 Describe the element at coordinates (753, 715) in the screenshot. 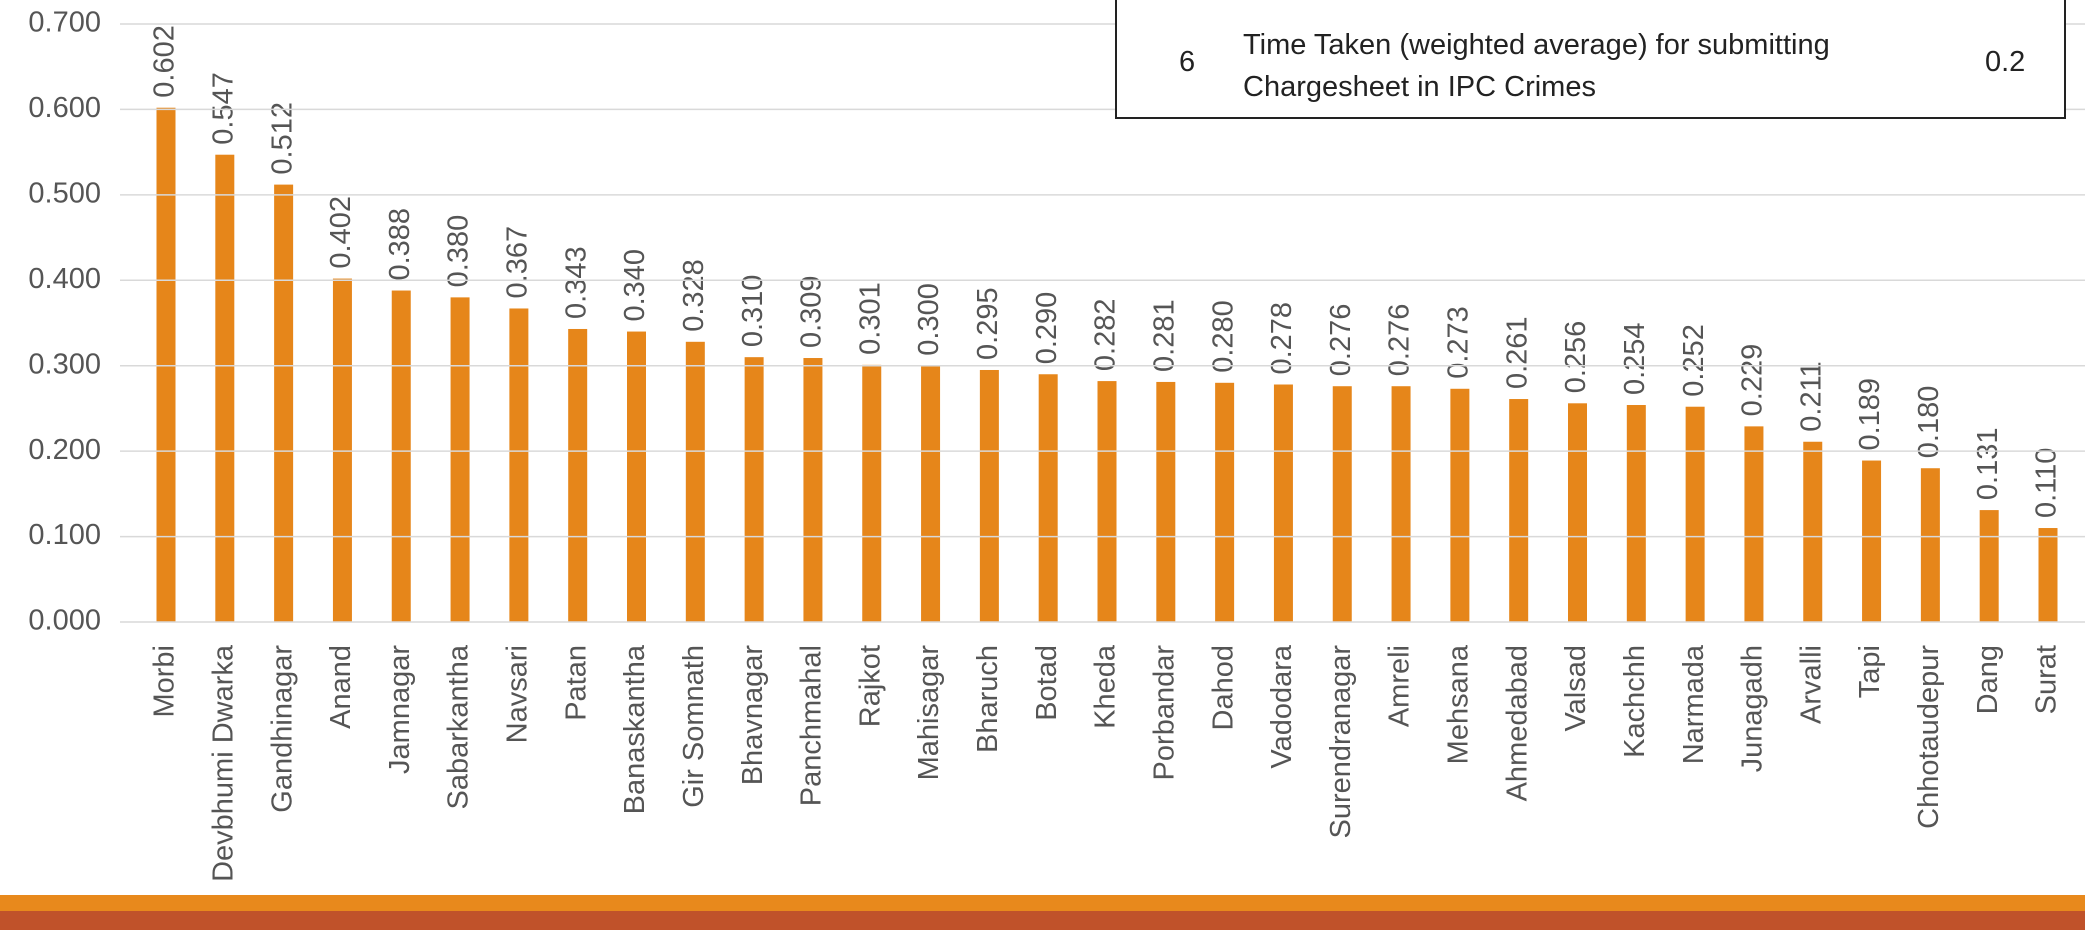

I see `x-tick-label: Bhavnagar` at that location.